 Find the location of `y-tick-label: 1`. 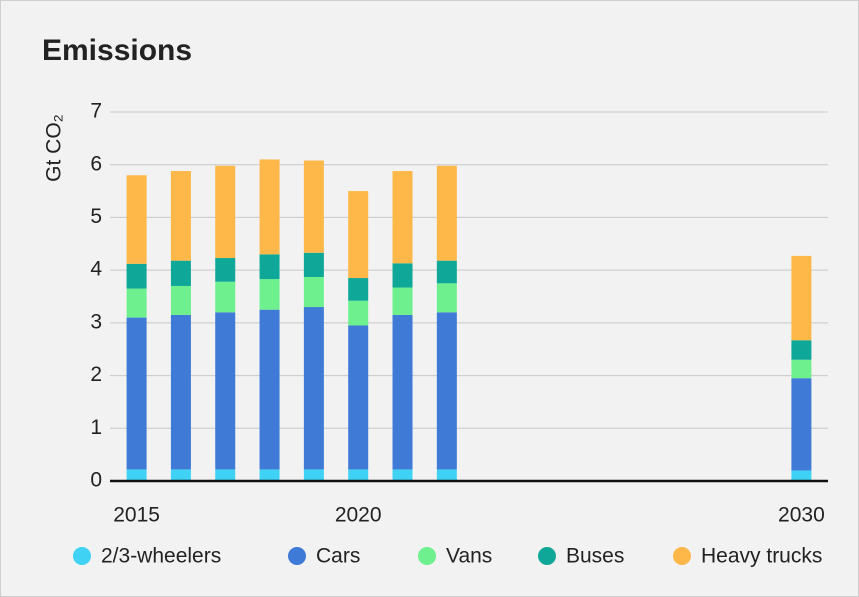

y-tick-label: 1 is located at coordinates (96, 427).